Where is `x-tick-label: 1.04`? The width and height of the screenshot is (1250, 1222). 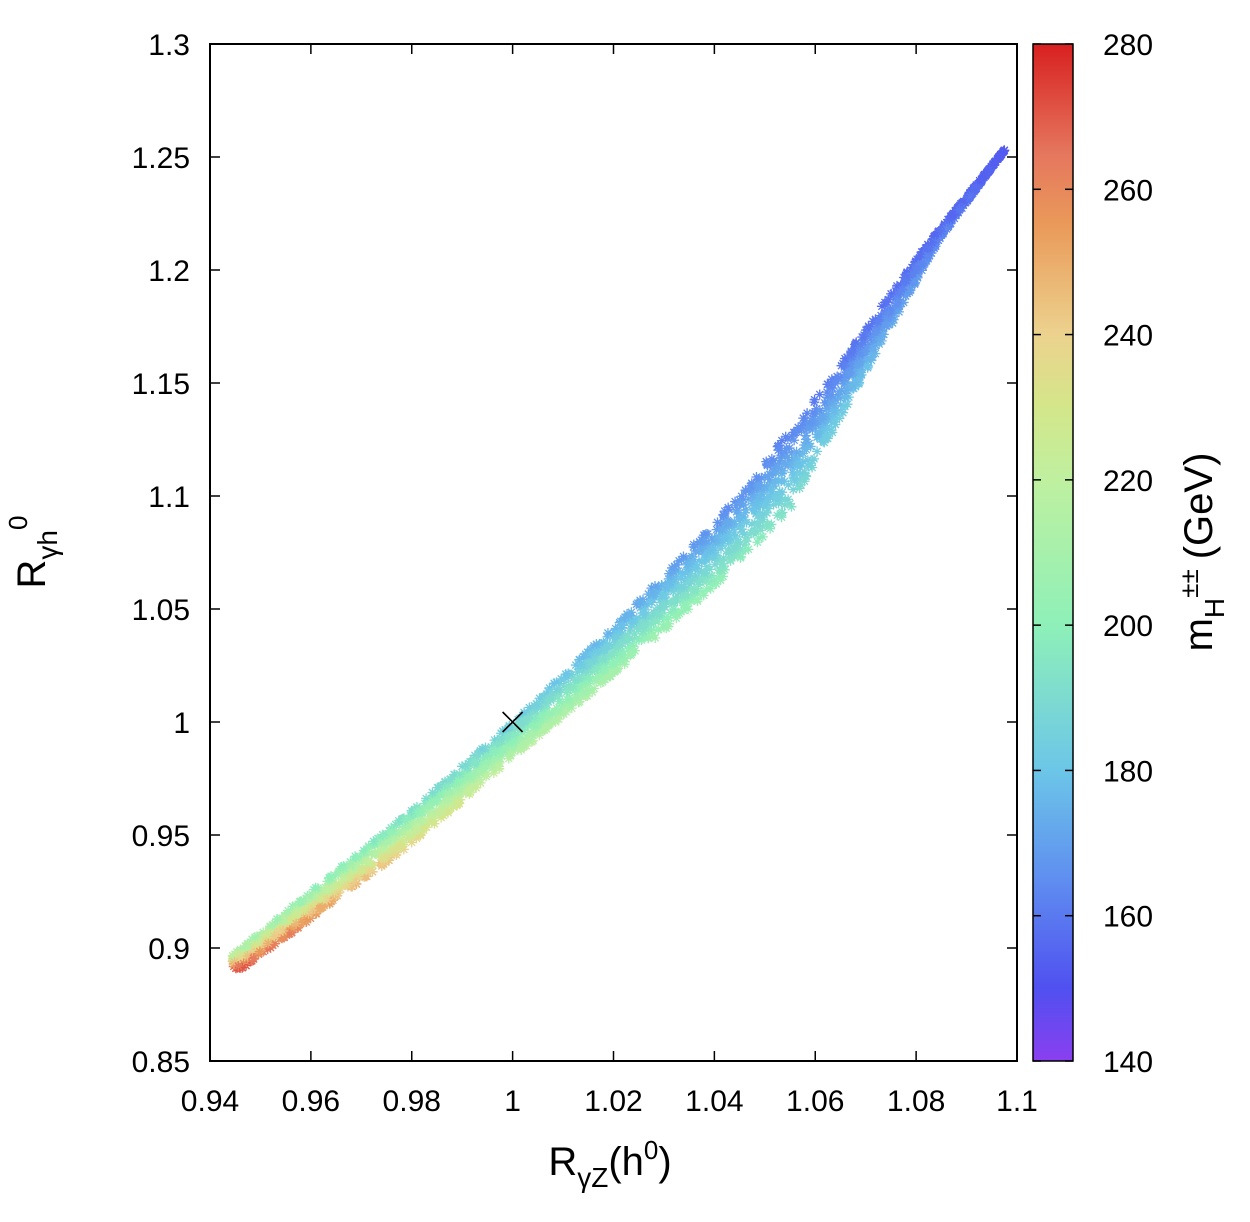 x-tick-label: 1.04 is located at coordinates (714, 1101).